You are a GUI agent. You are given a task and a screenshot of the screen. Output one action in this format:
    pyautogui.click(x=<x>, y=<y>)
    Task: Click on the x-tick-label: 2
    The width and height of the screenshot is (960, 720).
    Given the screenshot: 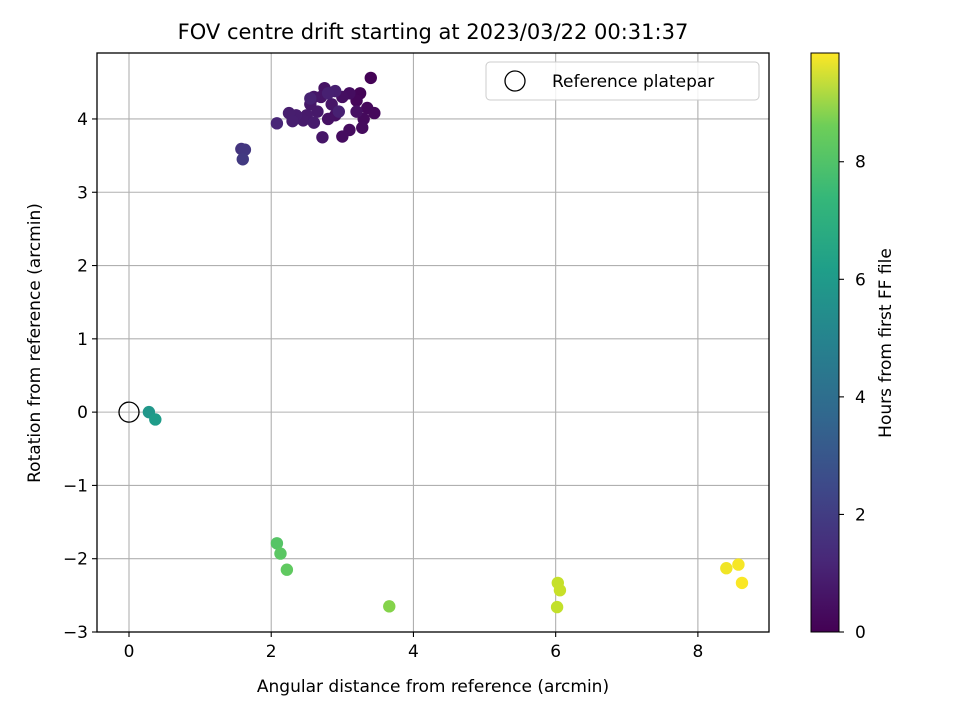 What is the action you would take?
    pyautogui.click(x=271, y=652)
    